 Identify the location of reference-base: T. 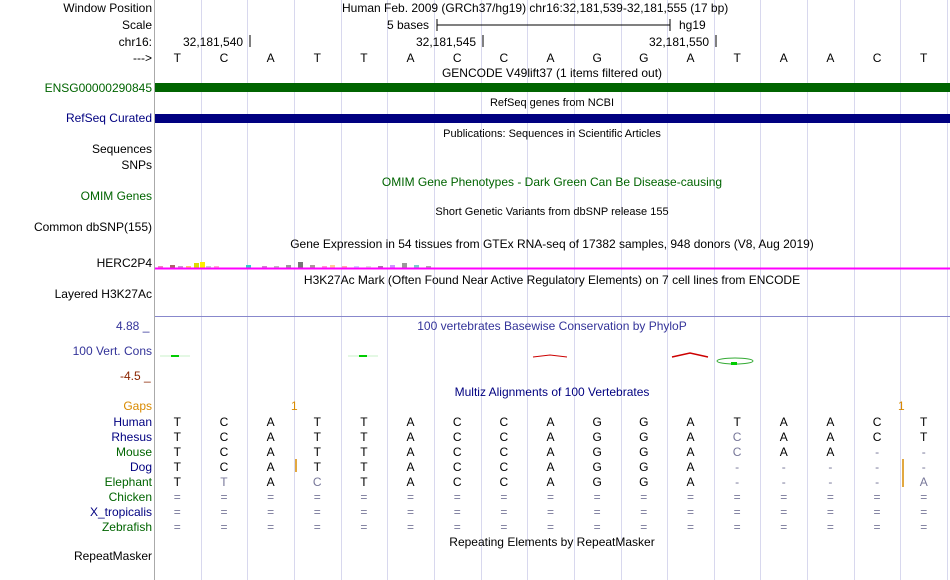
(317, 58).